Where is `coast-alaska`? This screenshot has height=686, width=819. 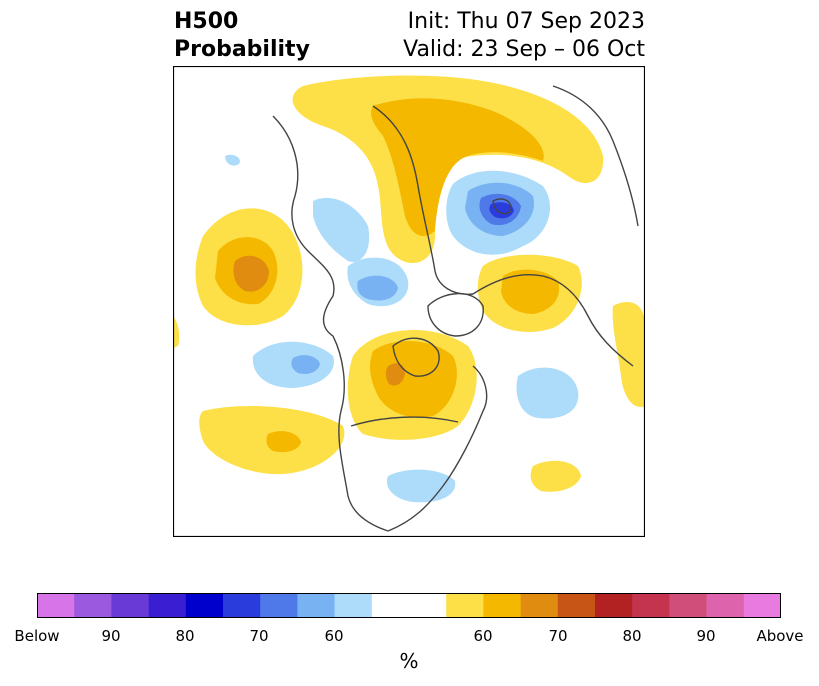
coast-alaska is located at coordinates (303, 226).